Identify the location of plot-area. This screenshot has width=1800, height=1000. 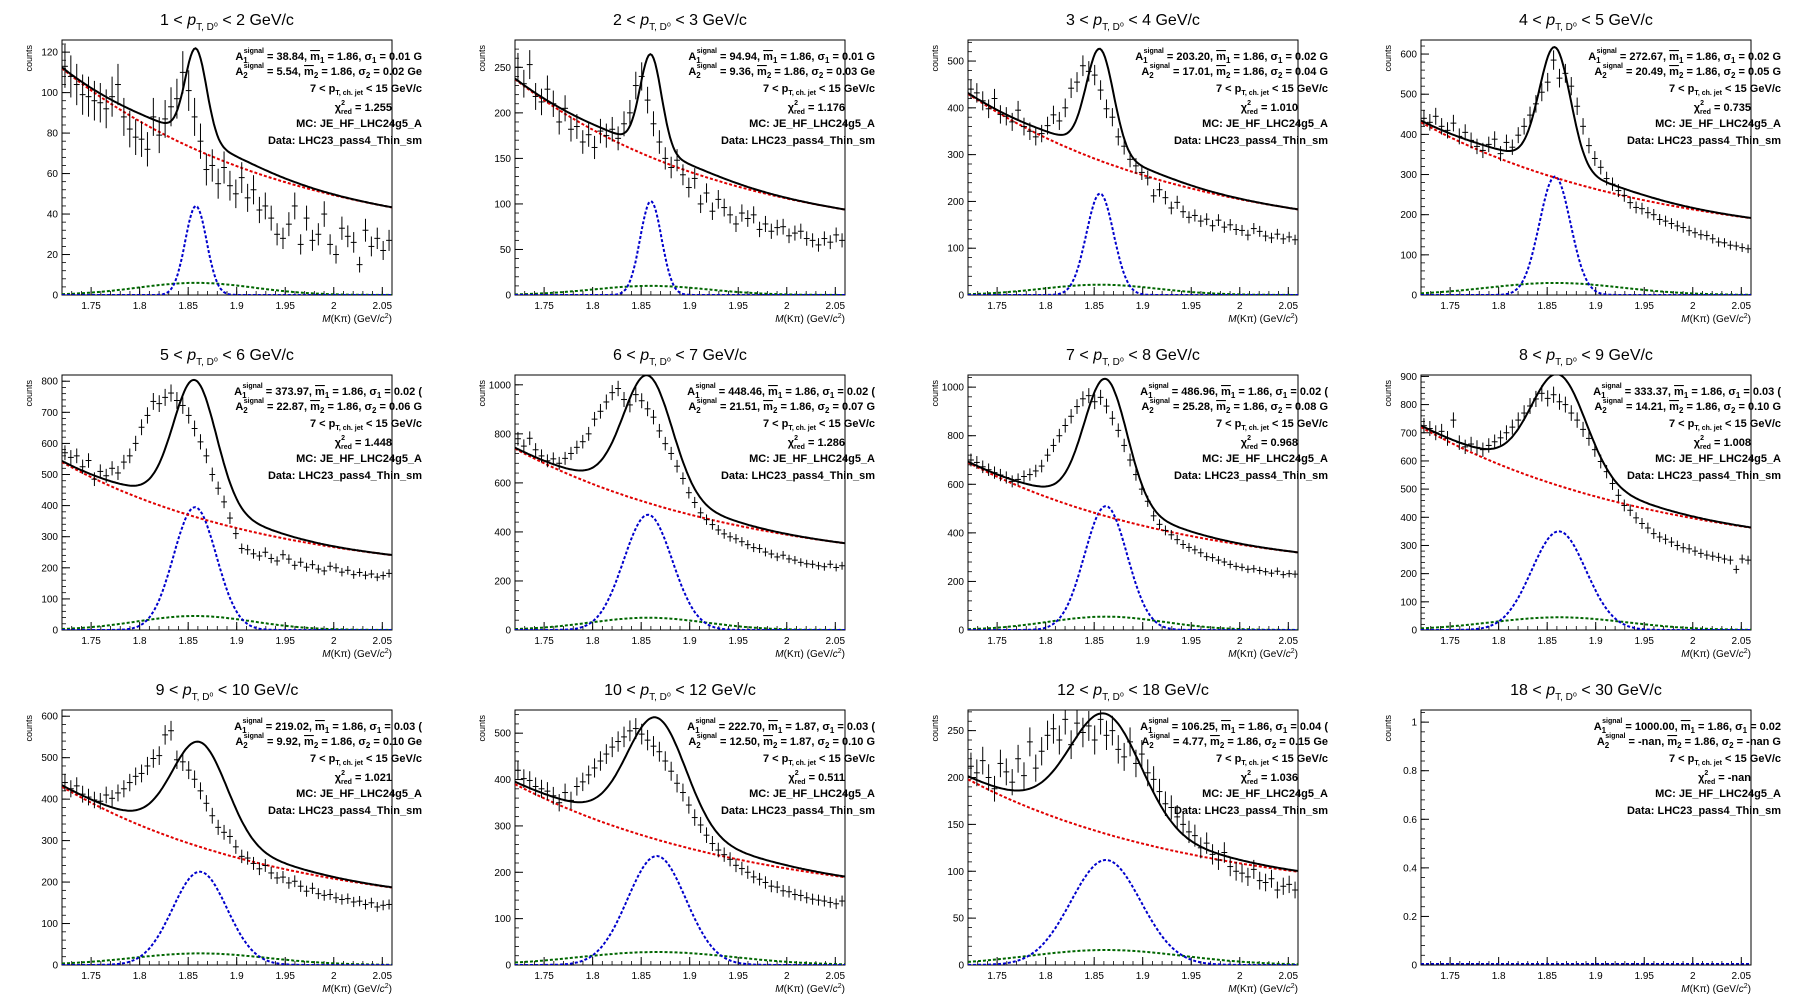
(227, 504).